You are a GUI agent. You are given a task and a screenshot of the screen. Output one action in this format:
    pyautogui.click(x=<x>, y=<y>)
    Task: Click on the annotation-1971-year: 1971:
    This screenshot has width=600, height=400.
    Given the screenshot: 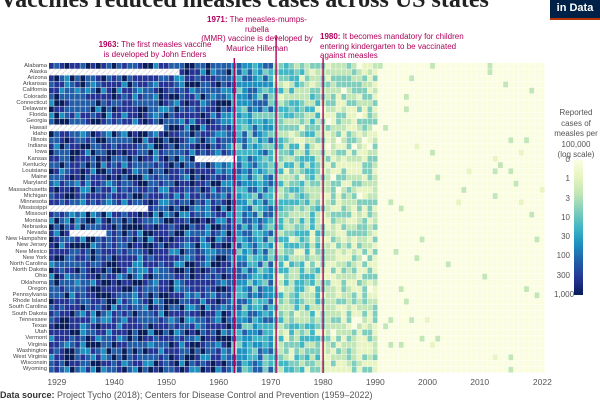 What is the action you would take?
    pyautogui.click(x=217, y=19)
    